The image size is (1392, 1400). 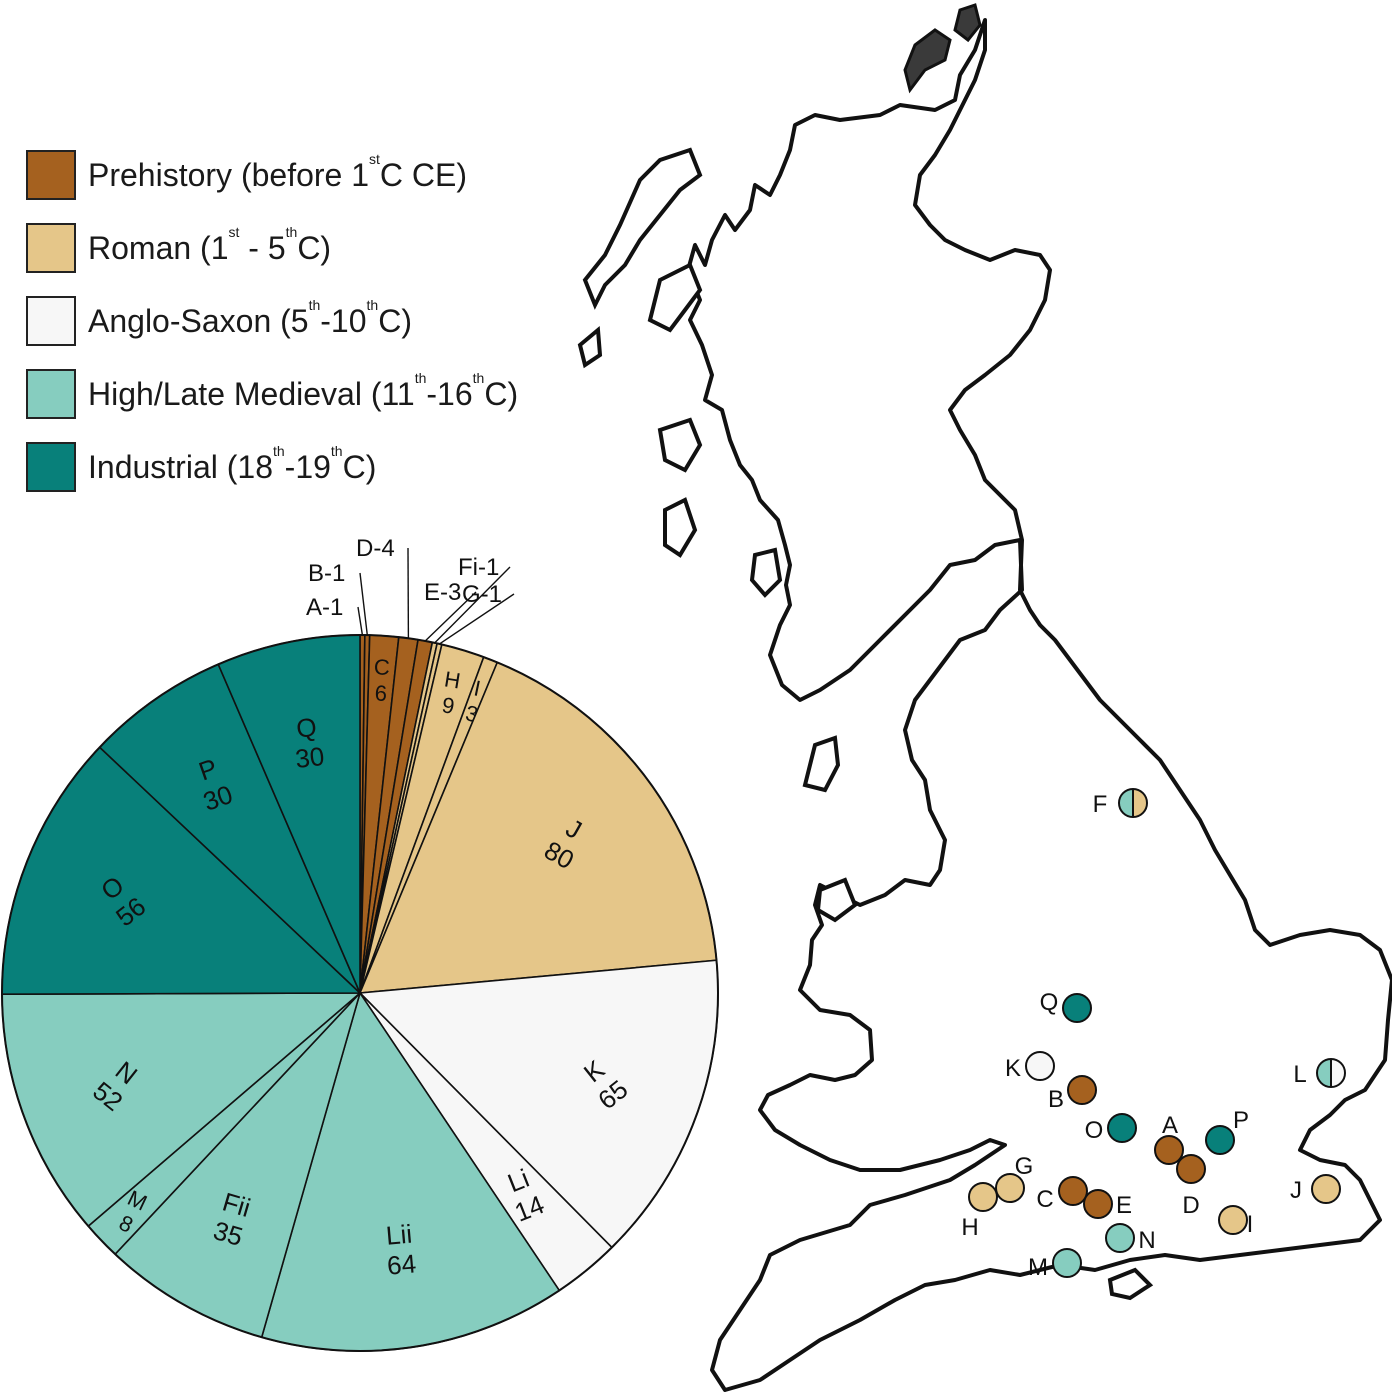 What do you see at coordinates (1094, 1130) in the screenshot?
I see `site-label-o: O` at bounding box center [1094, 1130].